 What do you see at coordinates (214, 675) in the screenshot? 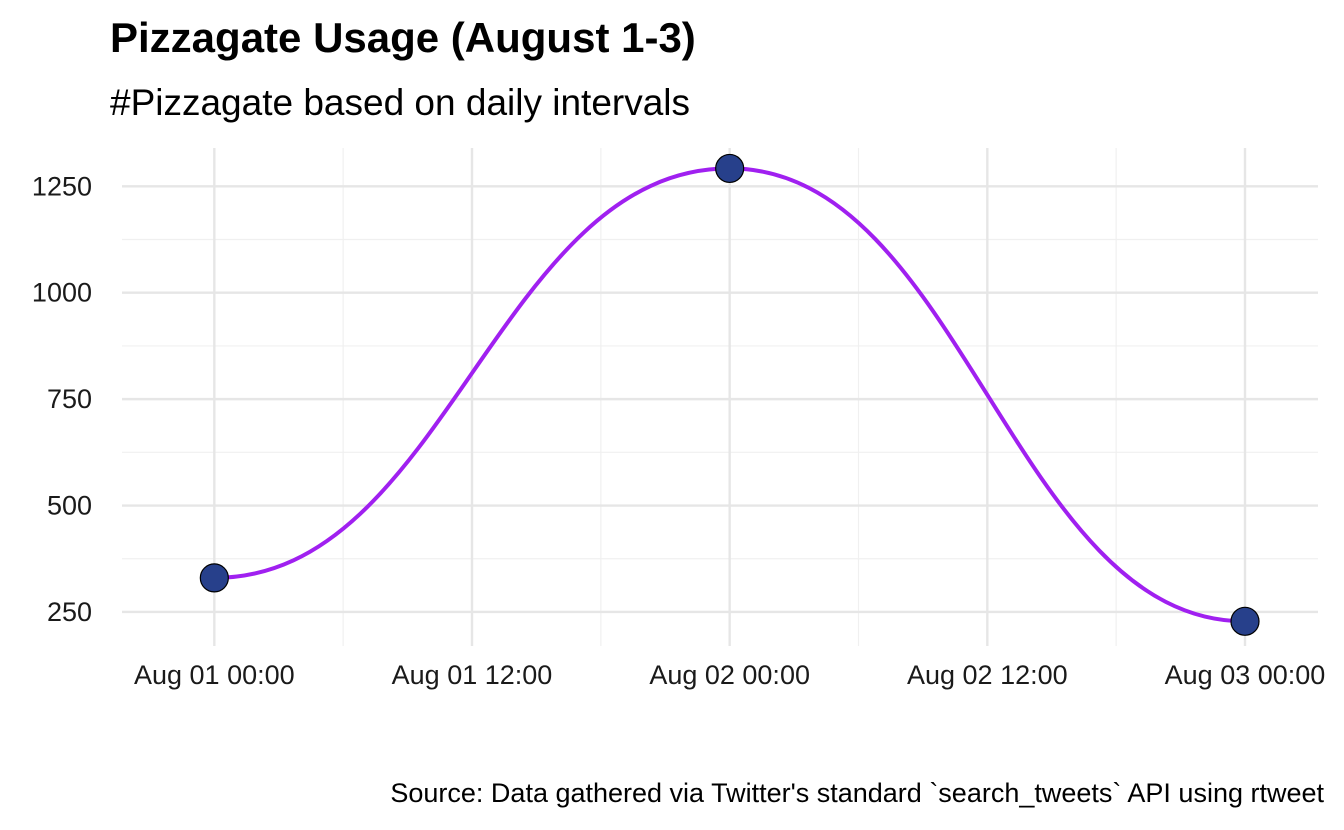
I see `x-tick-label: Aug 01 00:00` at bounding box center [214, 675].